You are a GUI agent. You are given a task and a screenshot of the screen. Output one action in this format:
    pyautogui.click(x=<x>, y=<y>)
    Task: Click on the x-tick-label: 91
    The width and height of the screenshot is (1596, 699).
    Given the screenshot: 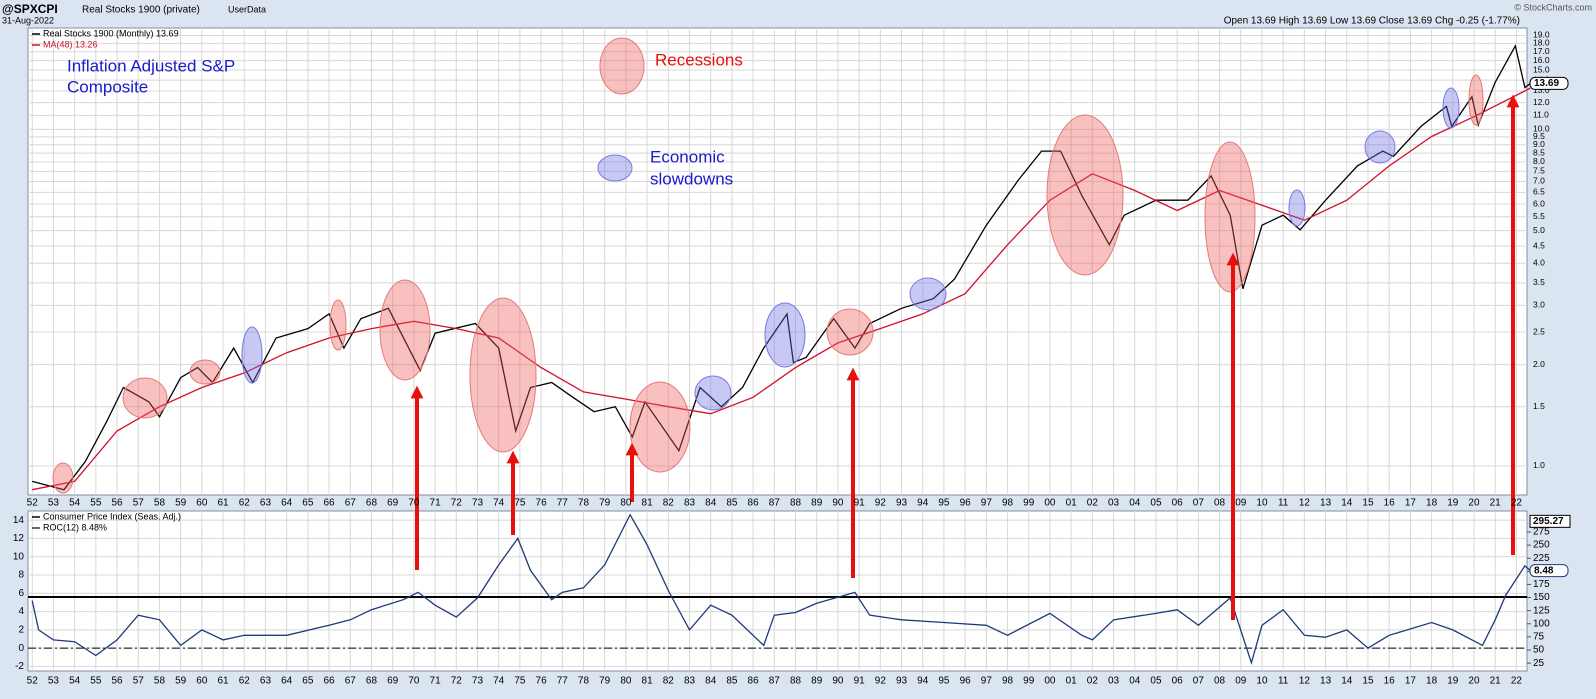 What is the action you would take?
    pyautogui.click(x=860, y=503)
    